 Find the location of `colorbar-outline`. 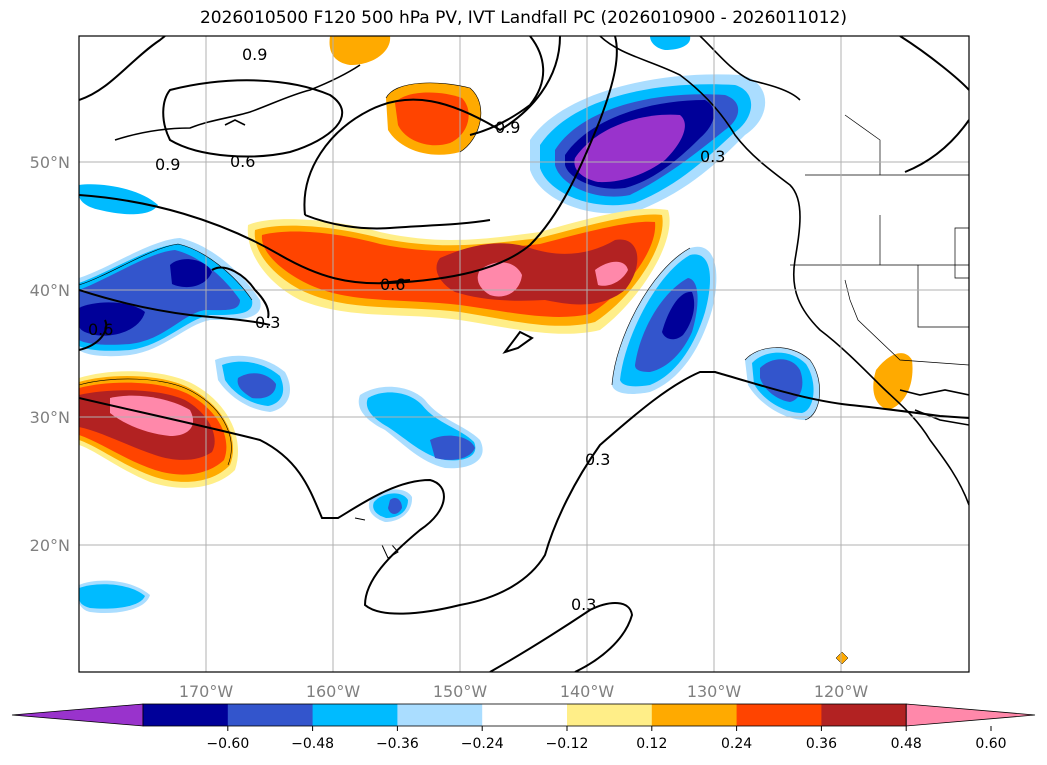

colorbar-outline is located at coordinates (524, 715).